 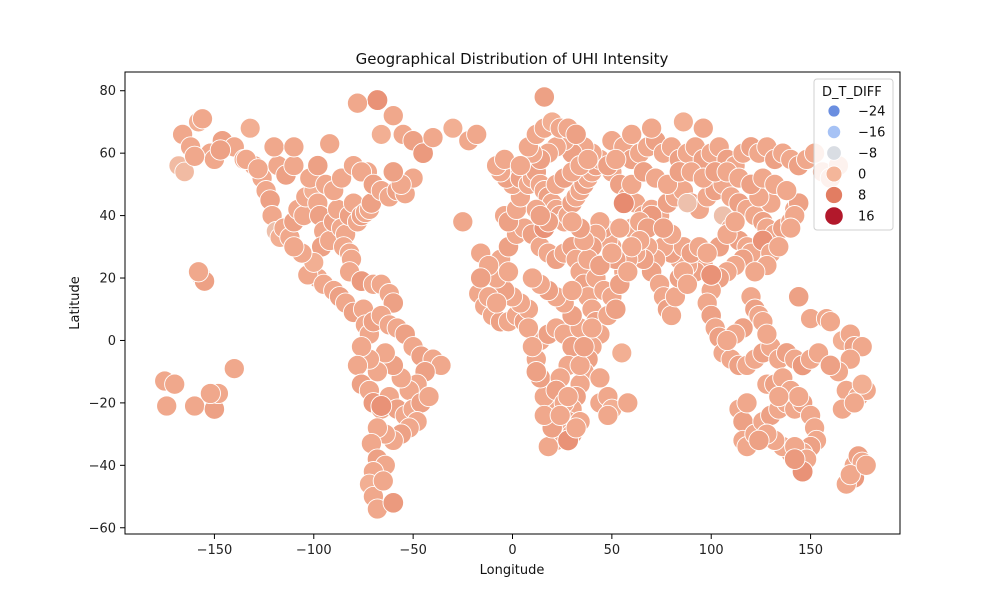 I want to click on legend-label: −8, so click(x=867, y=154).